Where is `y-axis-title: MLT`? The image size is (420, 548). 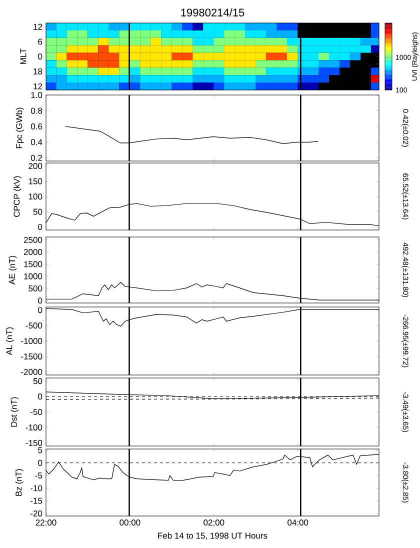
y-axis-title: MLT is located at coordinates (23, 56).